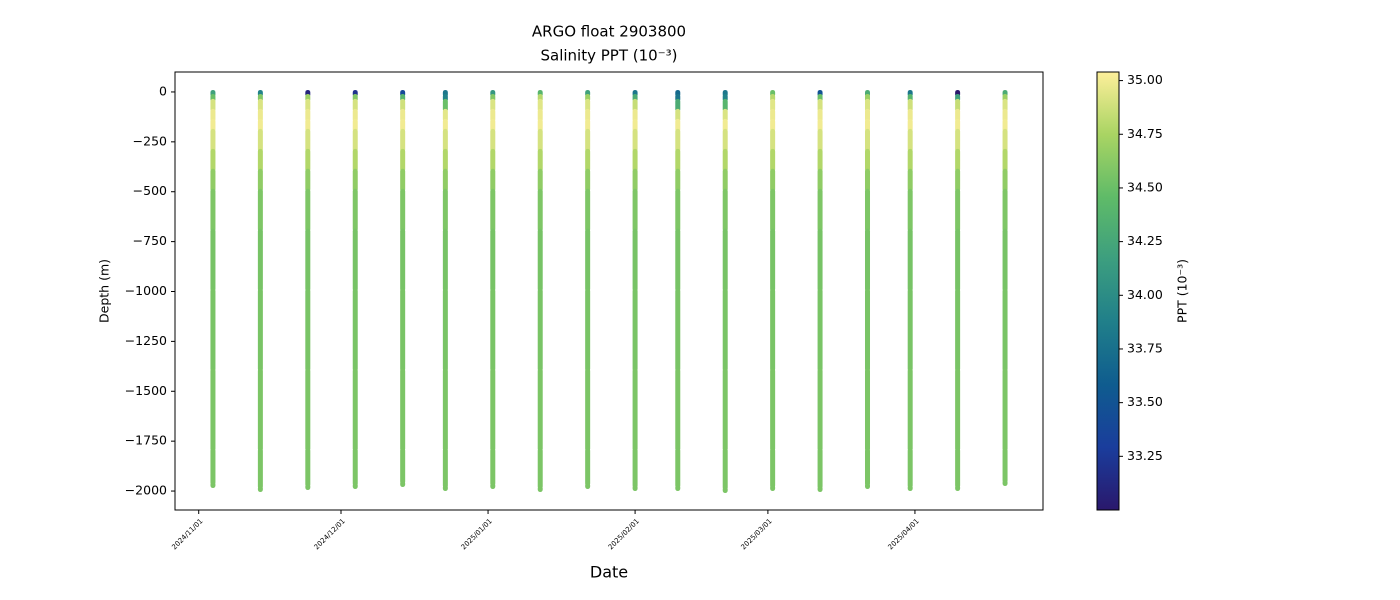 The width and height of the screenshot is (1400, 600). Describe the element at coordinates (1145, 79) in the screenshot. I see `colorbar-tick-label: 35.00` at that location.